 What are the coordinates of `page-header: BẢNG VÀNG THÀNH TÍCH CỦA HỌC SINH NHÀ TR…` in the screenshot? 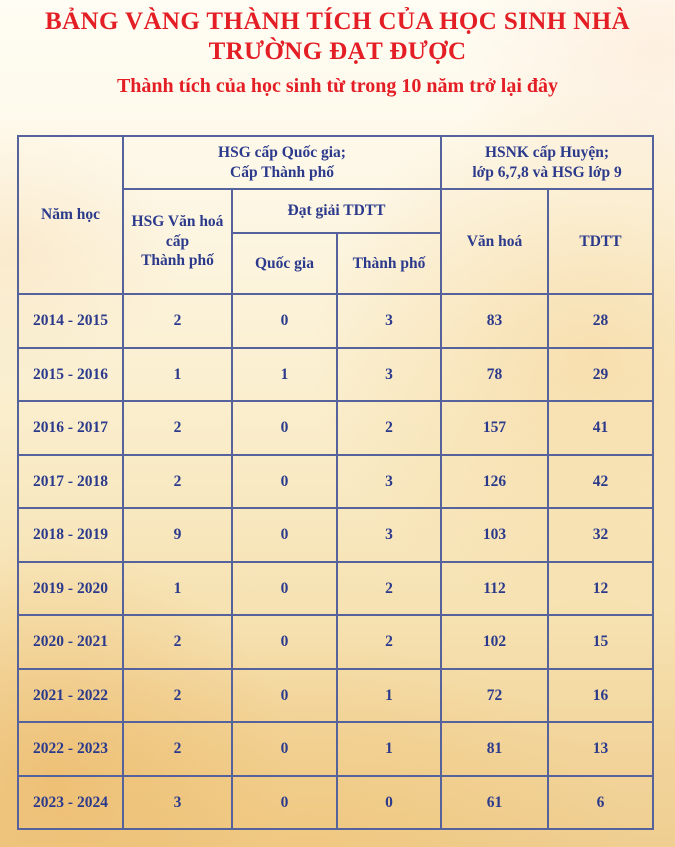 It's located at (337, 49).